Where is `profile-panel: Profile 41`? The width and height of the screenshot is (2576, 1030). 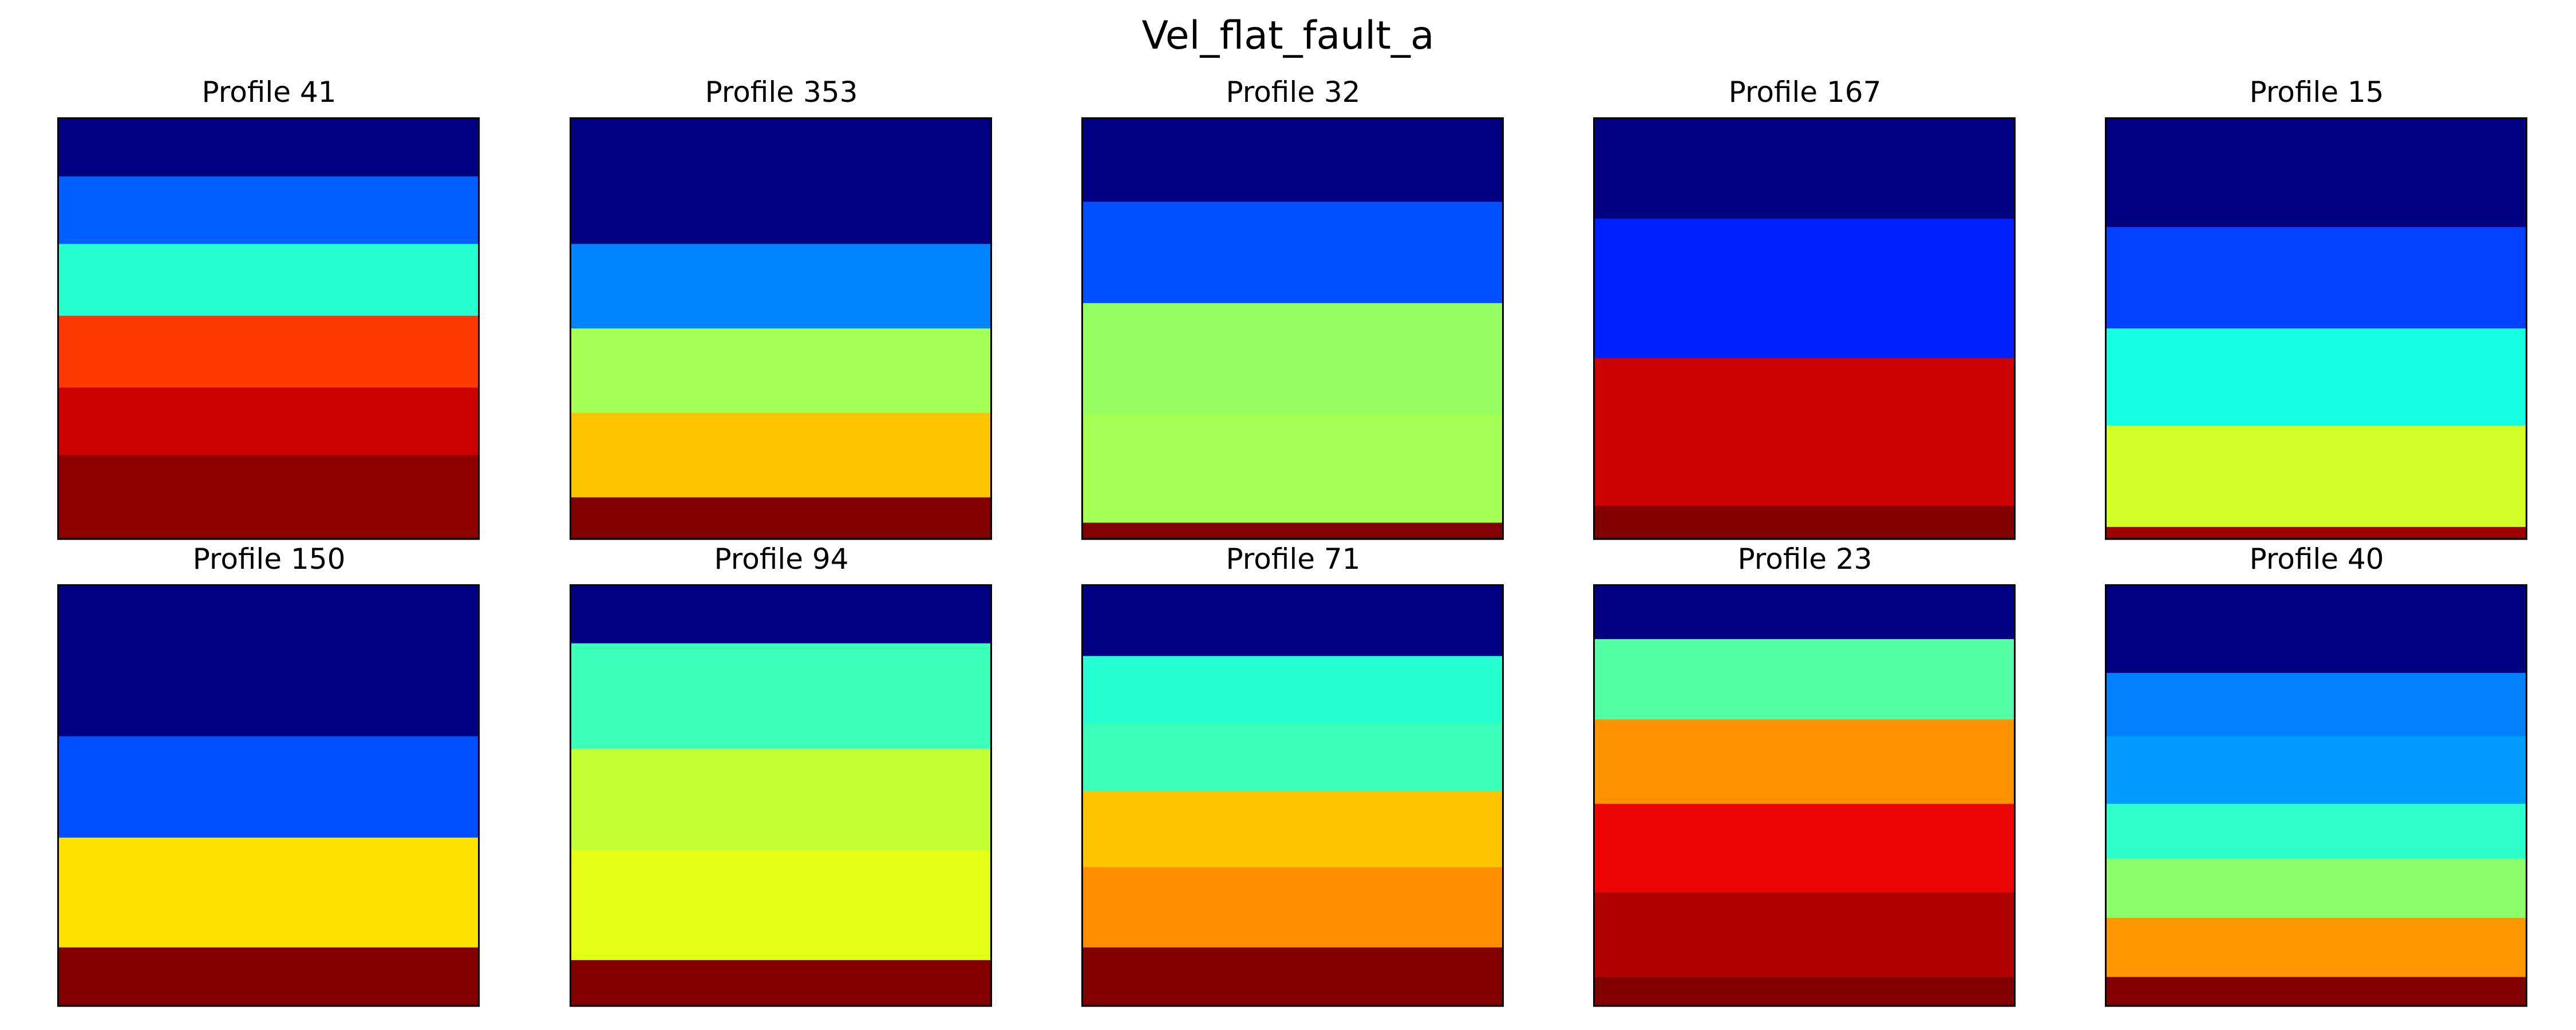
profile-panel: Profile 41 is located at coordinates (269, 308).